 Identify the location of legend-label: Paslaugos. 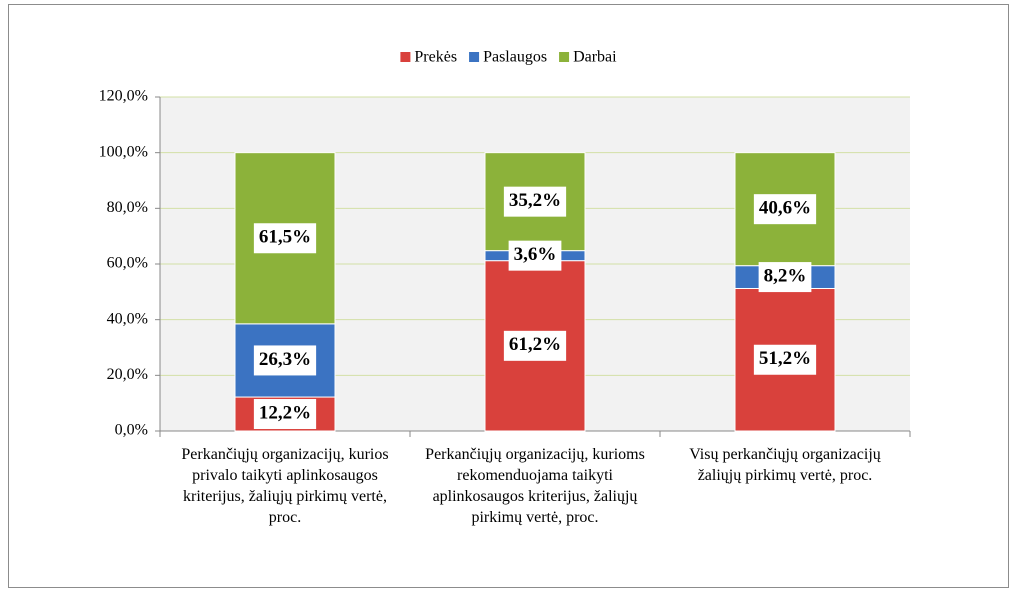
(515, 57).